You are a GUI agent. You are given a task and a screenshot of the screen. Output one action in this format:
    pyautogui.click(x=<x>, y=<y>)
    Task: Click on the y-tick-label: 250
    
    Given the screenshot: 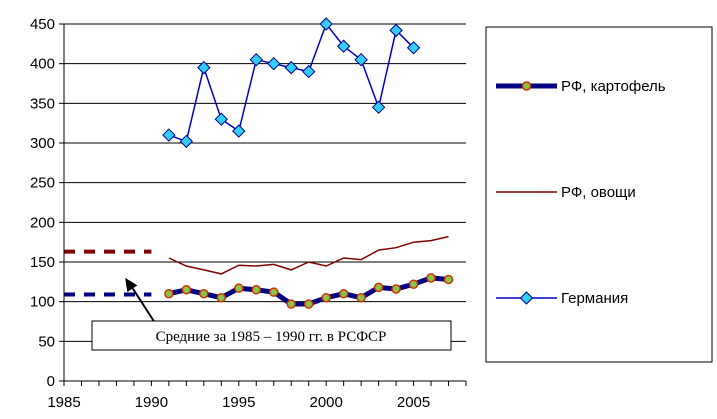 What is the action you would take?
    pyautogui.click(x=42, y=183)
    